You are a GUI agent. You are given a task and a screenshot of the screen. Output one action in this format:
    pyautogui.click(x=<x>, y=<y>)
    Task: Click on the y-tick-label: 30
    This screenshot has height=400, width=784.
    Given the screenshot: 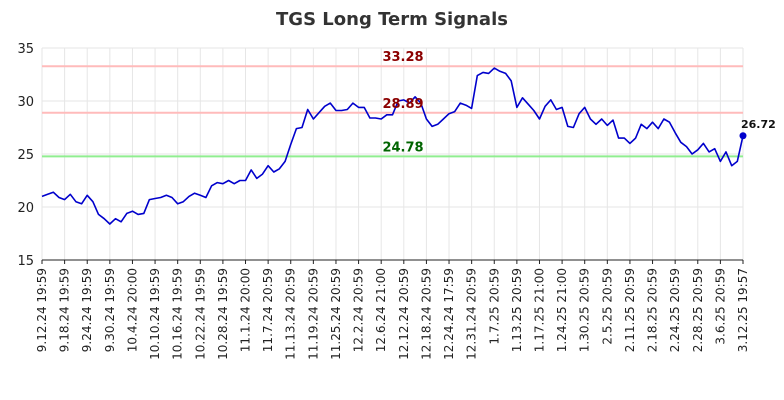 What is the action you would take?
    pyautogui.click(x=25, y=102)
    